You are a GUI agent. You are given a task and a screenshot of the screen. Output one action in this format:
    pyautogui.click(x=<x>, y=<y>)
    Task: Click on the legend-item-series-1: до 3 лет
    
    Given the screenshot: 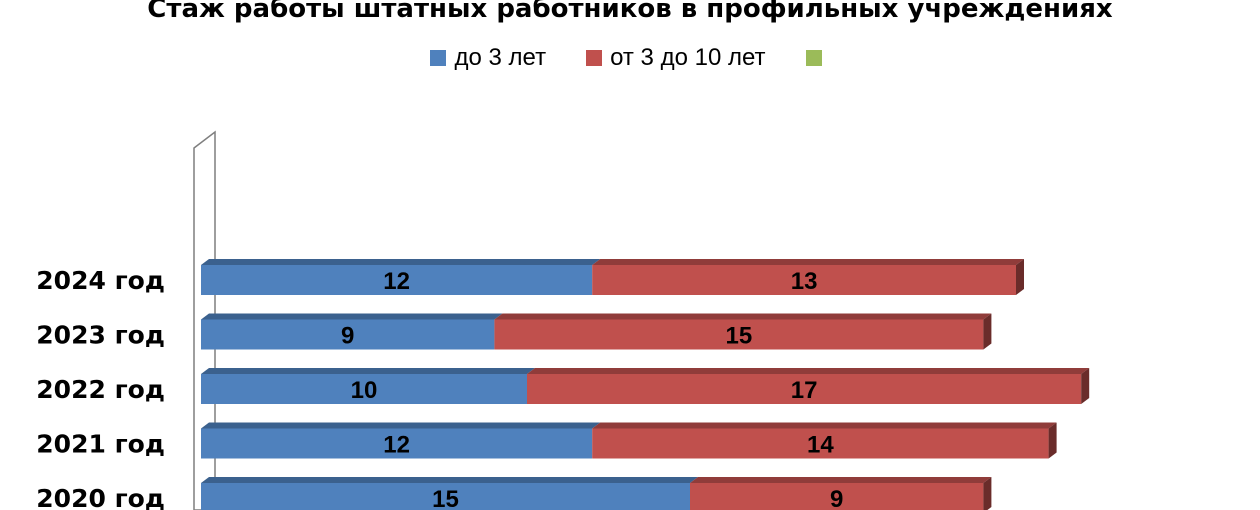 What is the action you would take?
    pyautogui.click(x=488, y=58)
    